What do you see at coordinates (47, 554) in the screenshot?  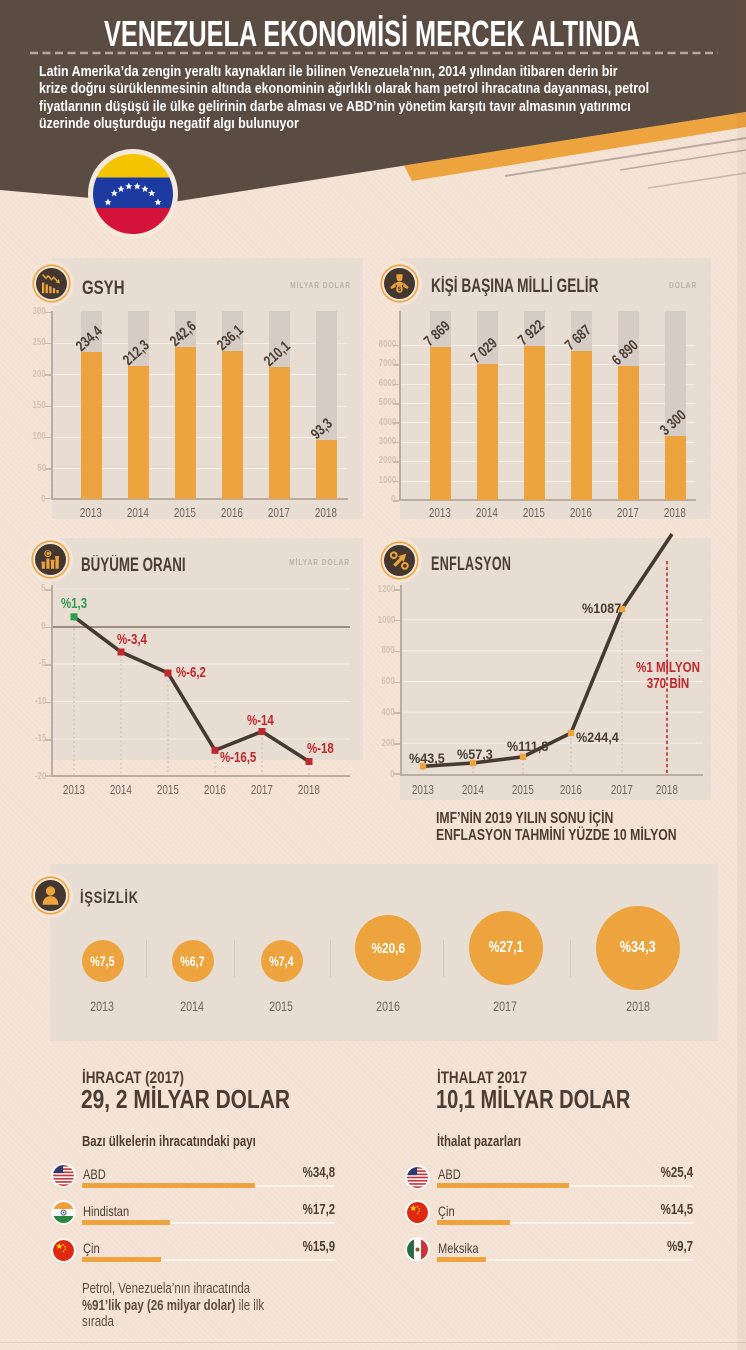 I see `svg-text: C` at bounding box center [47, 554].